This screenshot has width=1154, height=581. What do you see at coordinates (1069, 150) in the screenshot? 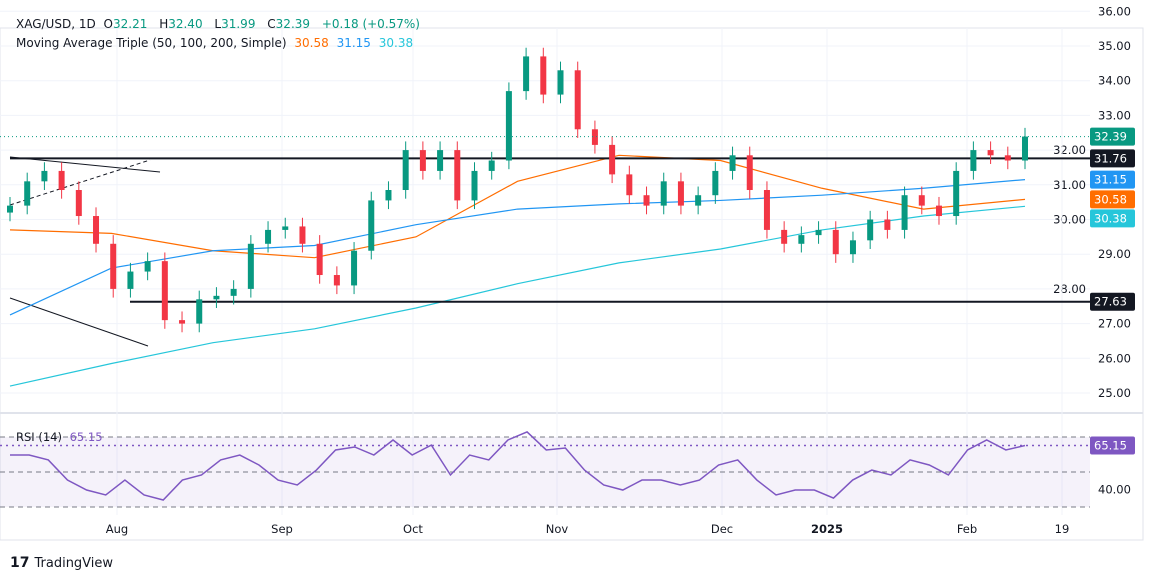
I see `price-tick: 32.00` at bounding box center [1069, 150].